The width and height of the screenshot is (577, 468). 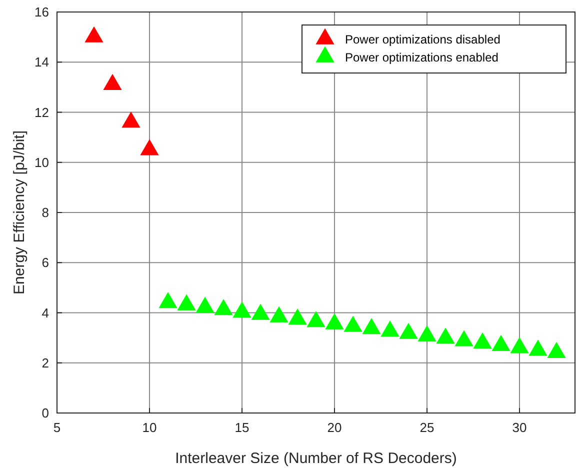 I want to click on y-tick-label: 2, so click(x=45, y=362).